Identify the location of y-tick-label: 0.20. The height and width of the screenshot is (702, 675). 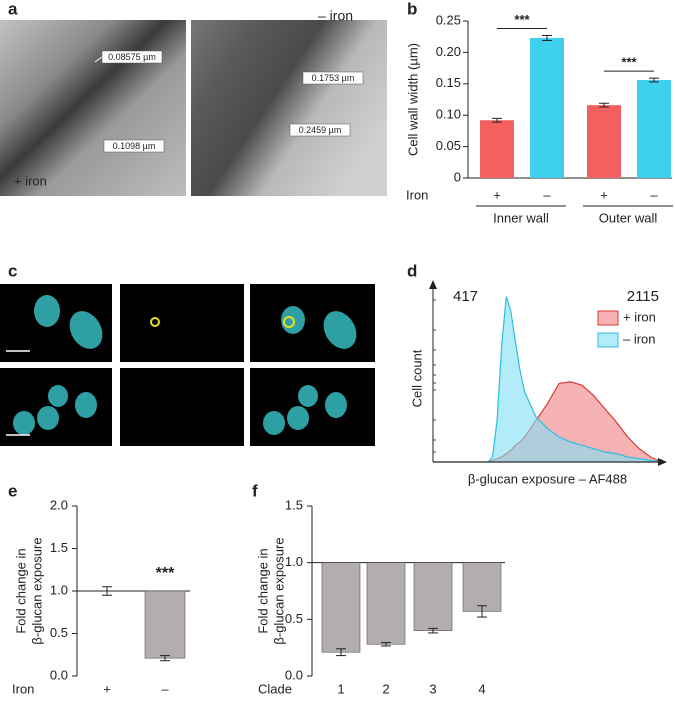
(448, 51).